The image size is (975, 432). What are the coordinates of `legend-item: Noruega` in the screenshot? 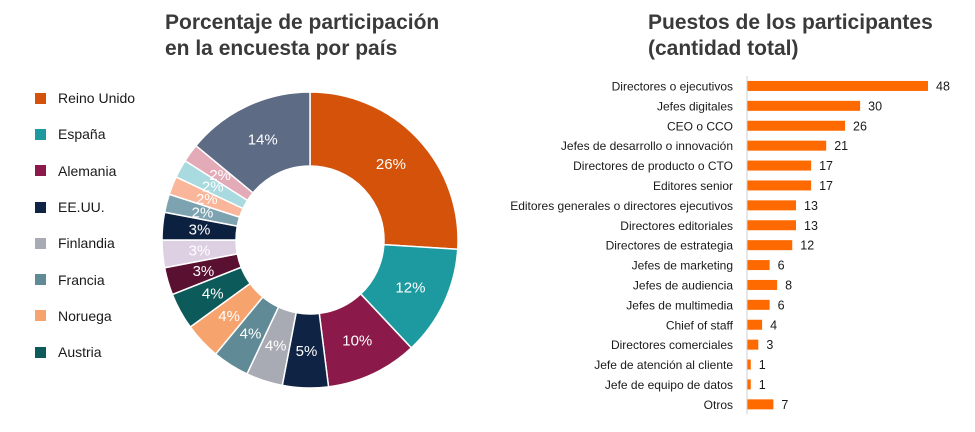 It's located at (85, 316).